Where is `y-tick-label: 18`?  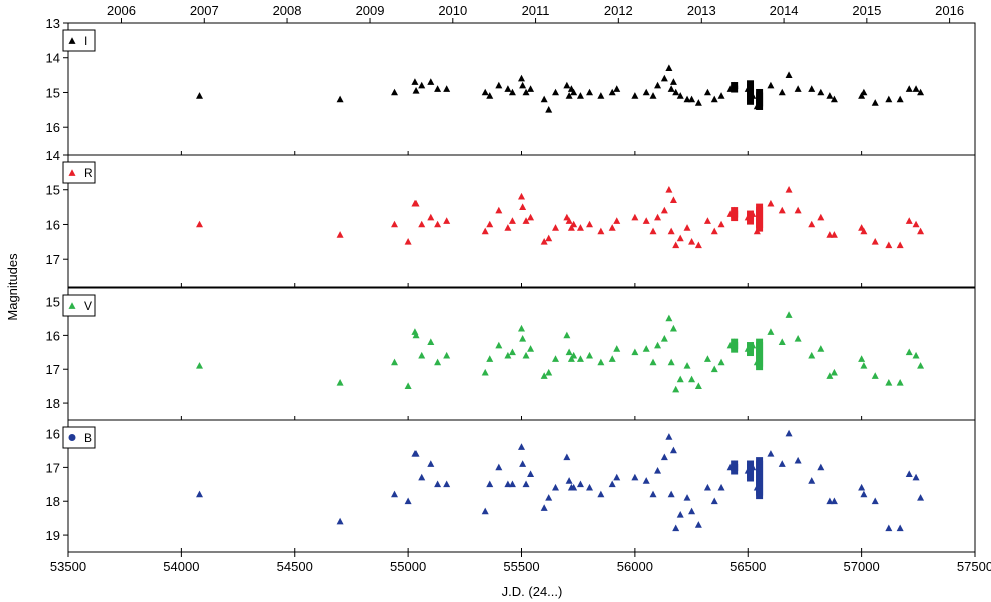 y-tick-label: 18 is located at coordinates (53, 403).